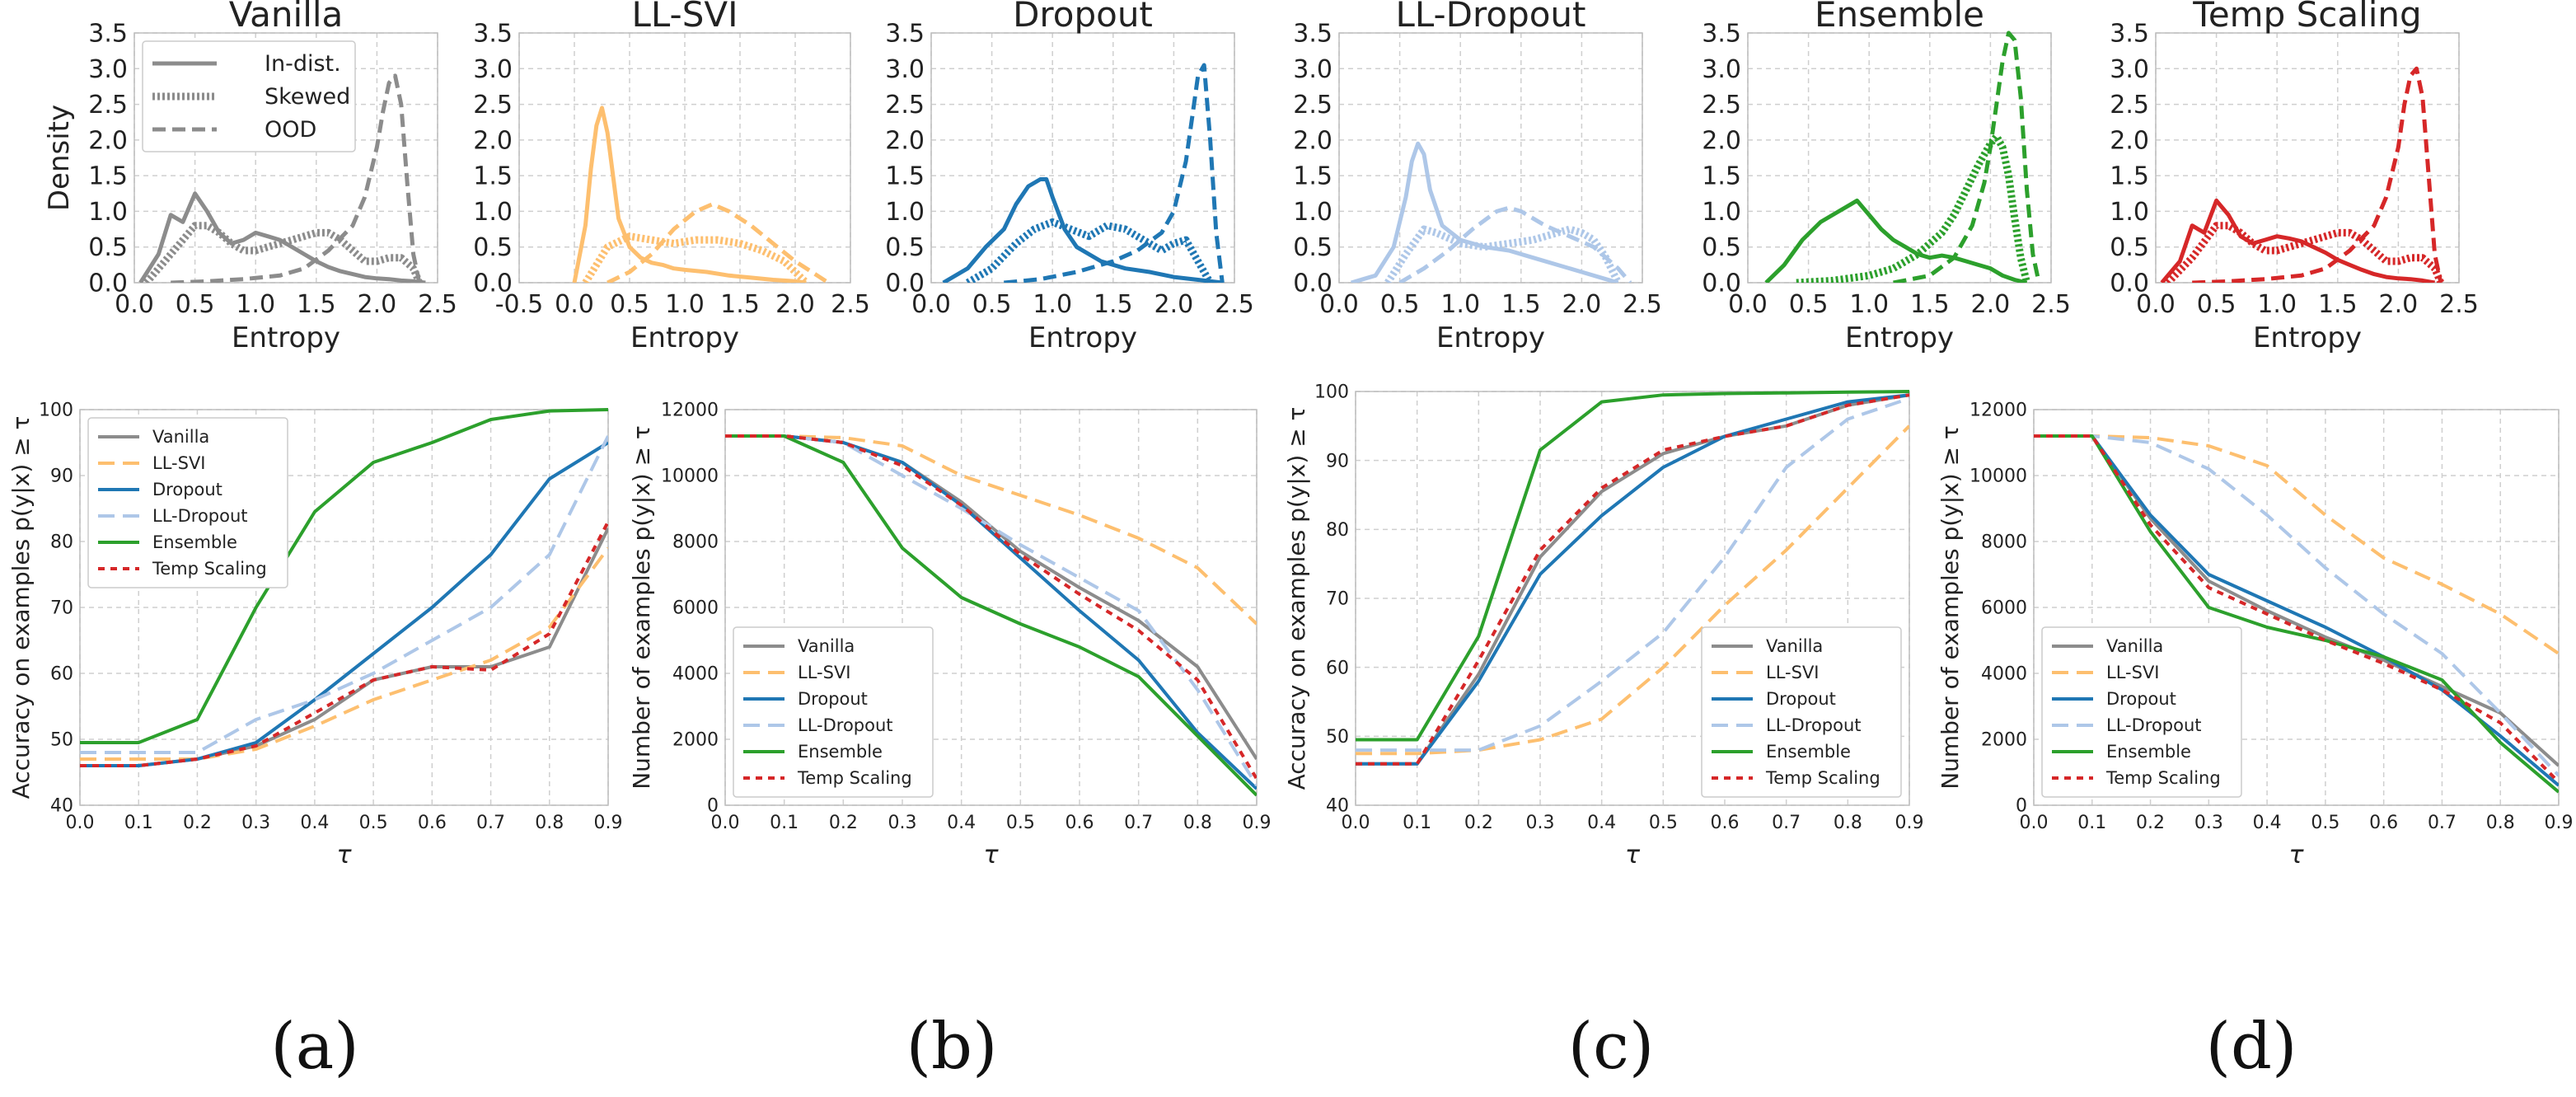 Image resolution: width=2576 pixels, height=1097 pixels. What do you see at coordinates (1337, 668) in the screenshot?
I see `y-tick-label: 60` at bounding box center [1337, 668].